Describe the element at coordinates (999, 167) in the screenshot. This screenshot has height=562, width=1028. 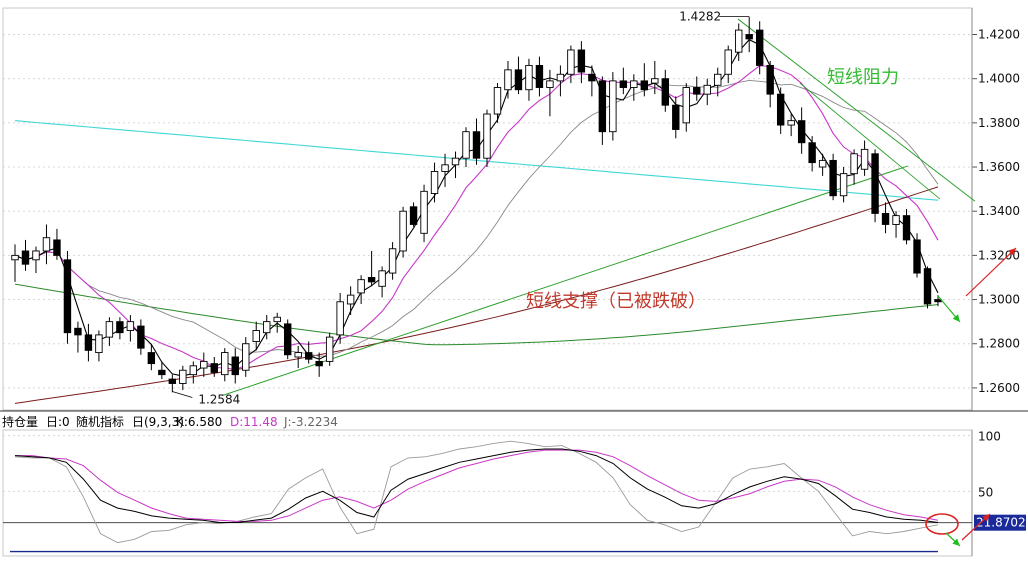
I see `price-tick-label: 1.3600` at that location.